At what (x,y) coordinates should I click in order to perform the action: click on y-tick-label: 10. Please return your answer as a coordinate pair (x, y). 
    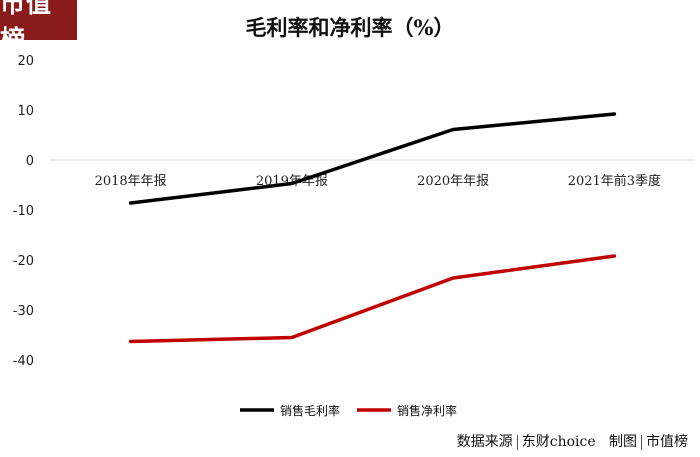
    Looking at the image, I should click on (25, 111).